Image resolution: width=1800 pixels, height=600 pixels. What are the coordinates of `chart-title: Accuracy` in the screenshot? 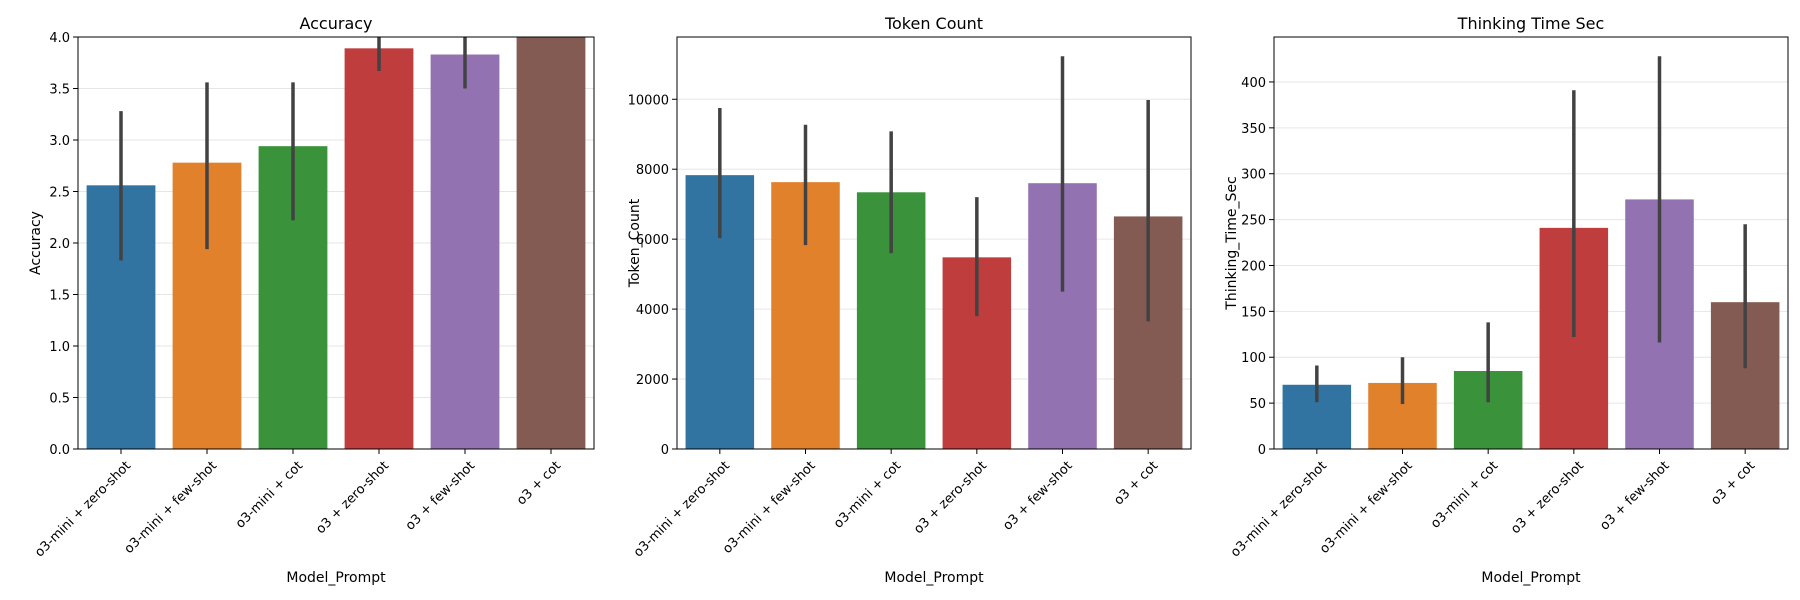 It's located at (335, 23).